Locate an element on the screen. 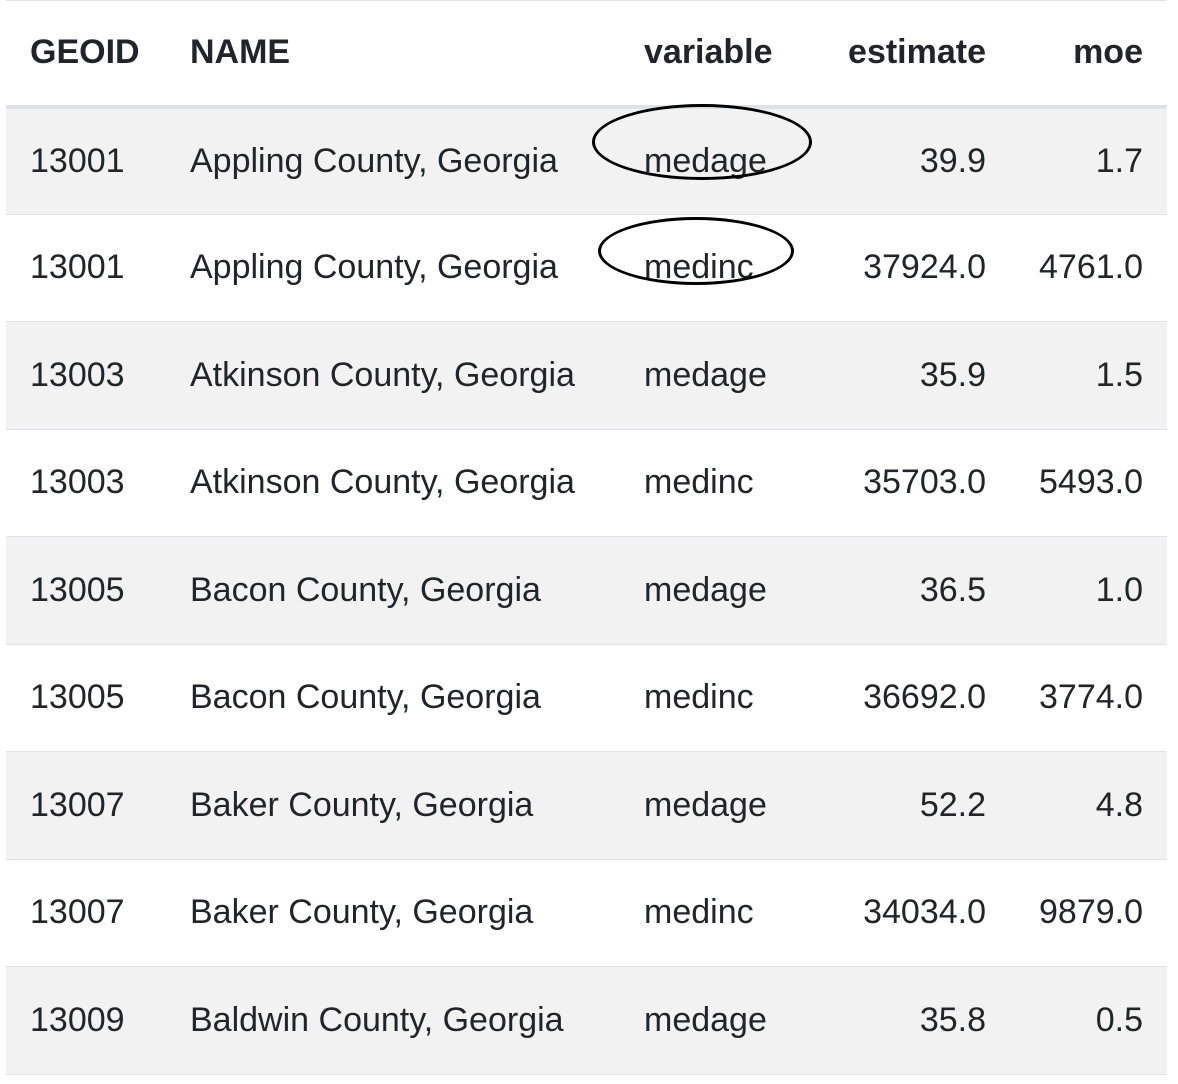 The height and width of the screenshot is (1084, 1178). cell-moe: 1.0 is located at coordinates (1076, 590).